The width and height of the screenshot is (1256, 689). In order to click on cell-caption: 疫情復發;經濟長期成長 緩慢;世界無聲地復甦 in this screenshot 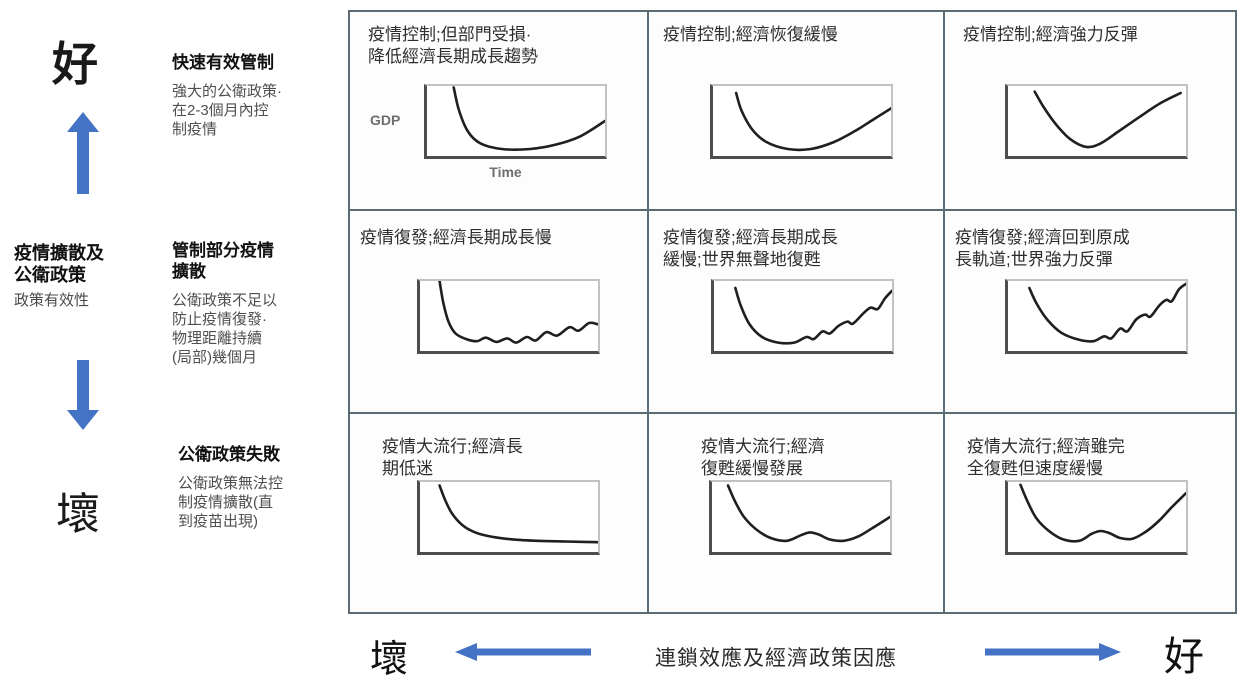, I will do `click(750, 248)`.